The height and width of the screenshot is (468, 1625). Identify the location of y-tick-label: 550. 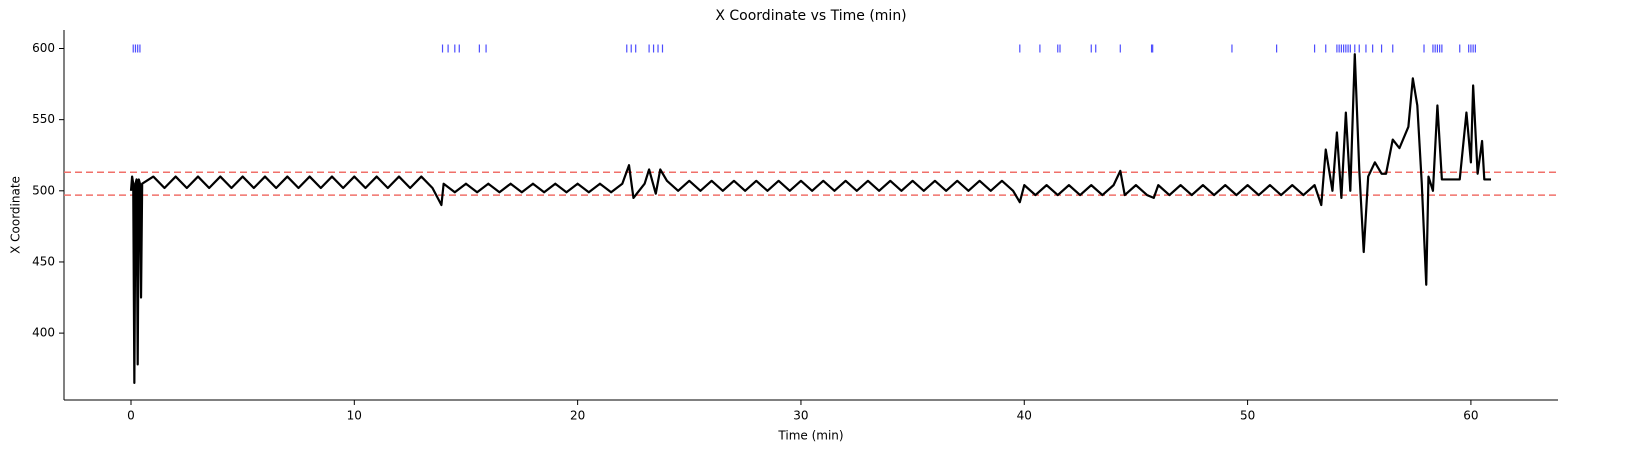
(43, 119).